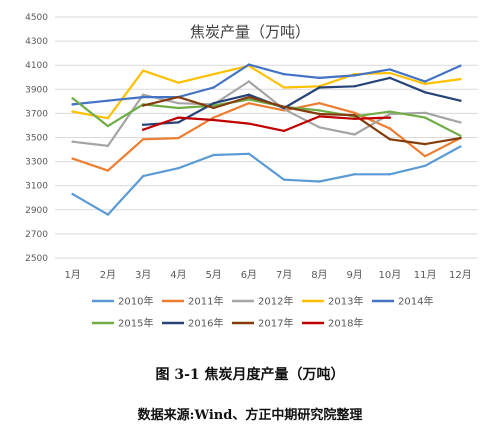 This screenshot has width=500, height=430. I want to click on legend-entry: 2013年, so click(332, 301).